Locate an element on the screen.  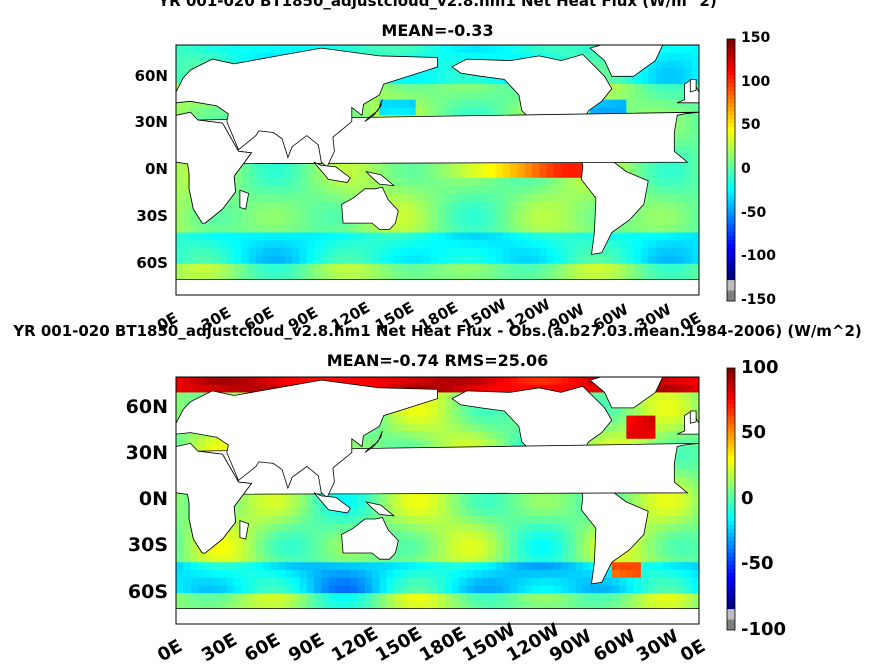
panel1-colorbar-tick: 100 is located at coordinates (756, 81).